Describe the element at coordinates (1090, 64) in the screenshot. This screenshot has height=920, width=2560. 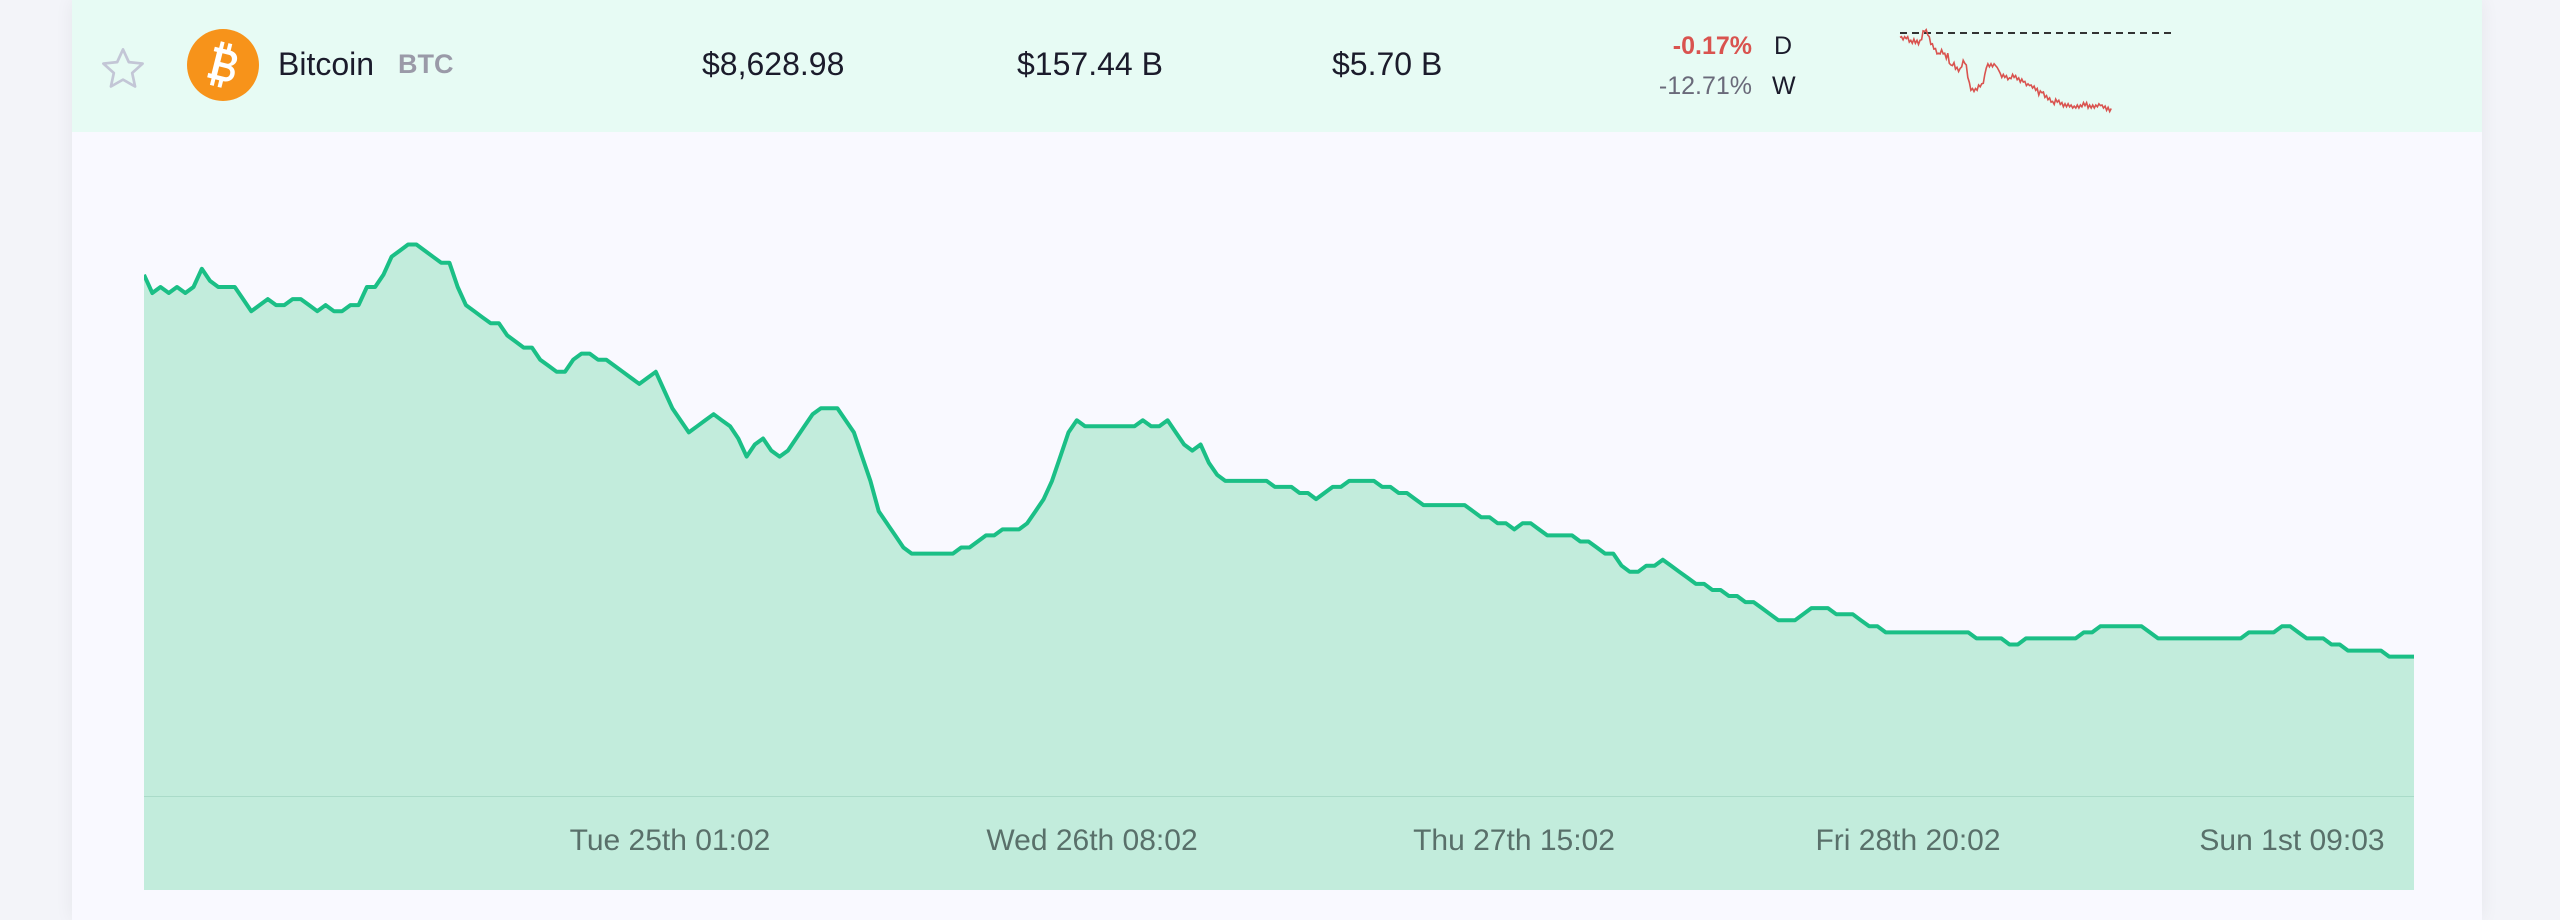
I see `market-cap: $157.44 B` at that location.